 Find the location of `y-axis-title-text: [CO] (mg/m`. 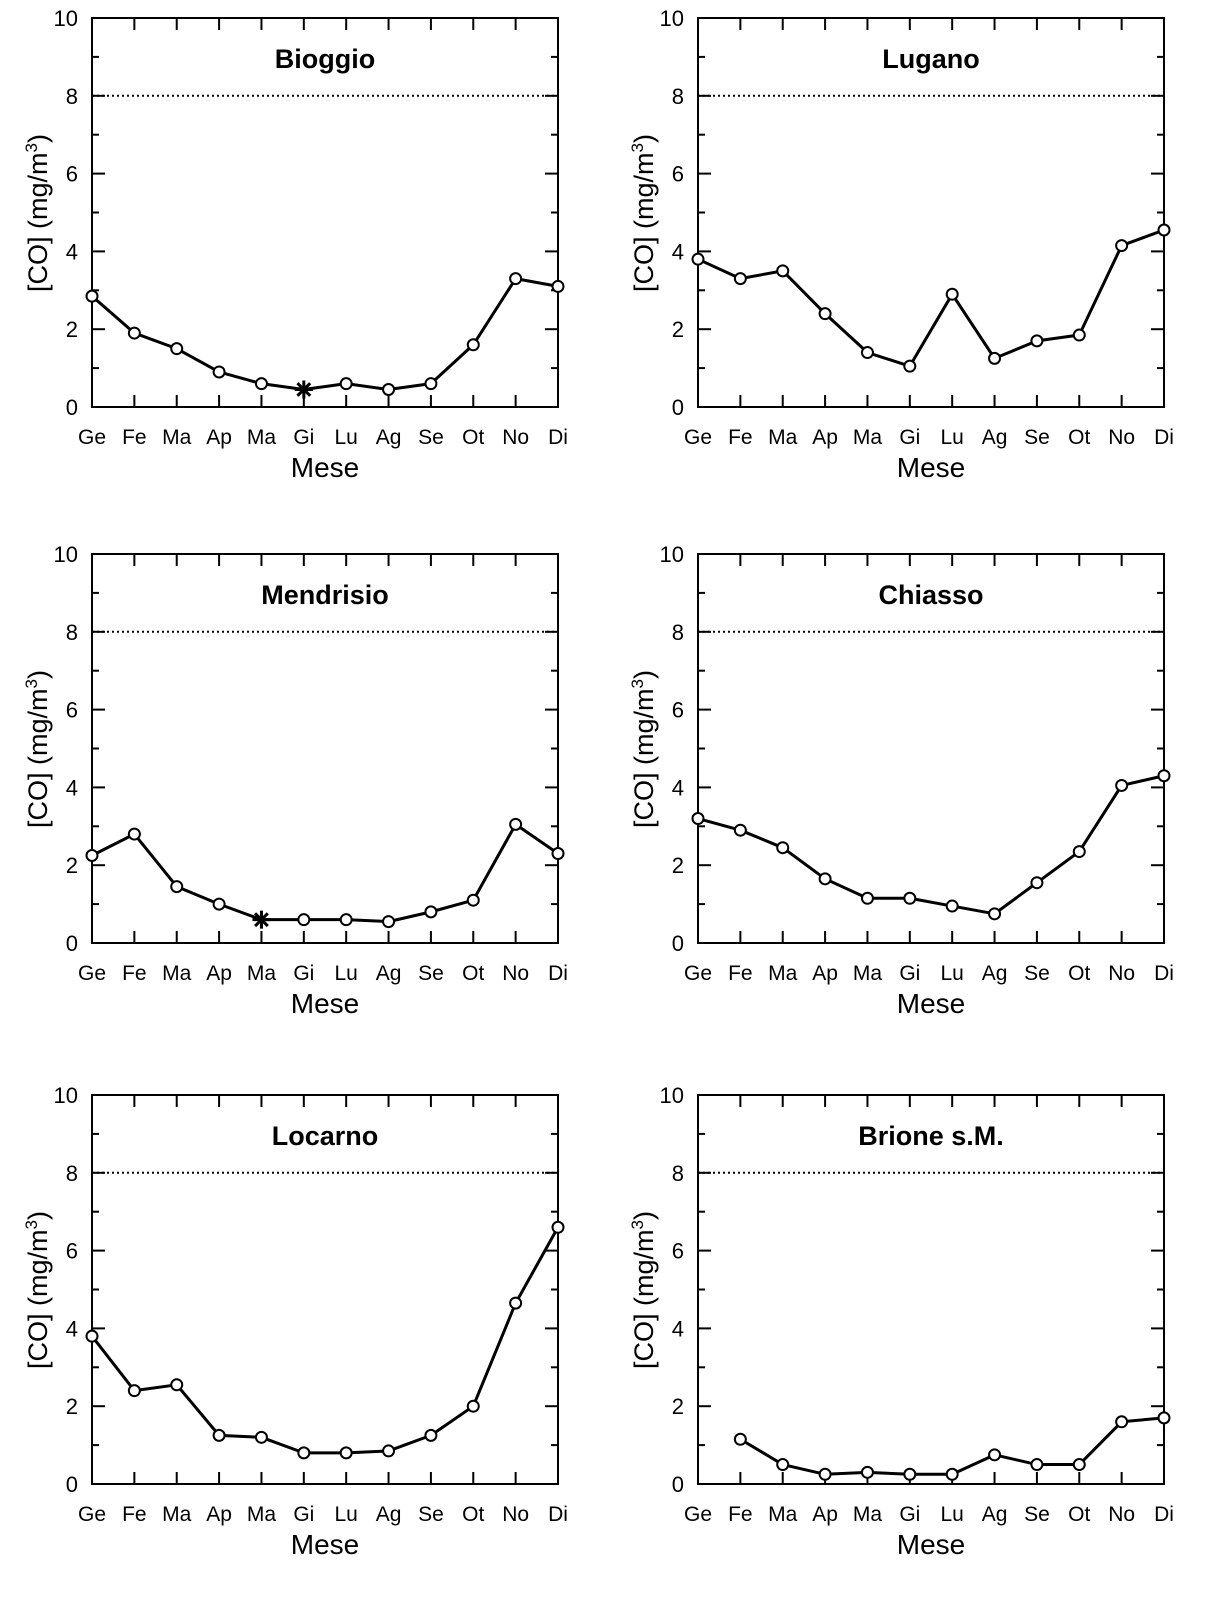

y-axis-title-text: [CO] (mg/m is located at coordinates (37, 1298).